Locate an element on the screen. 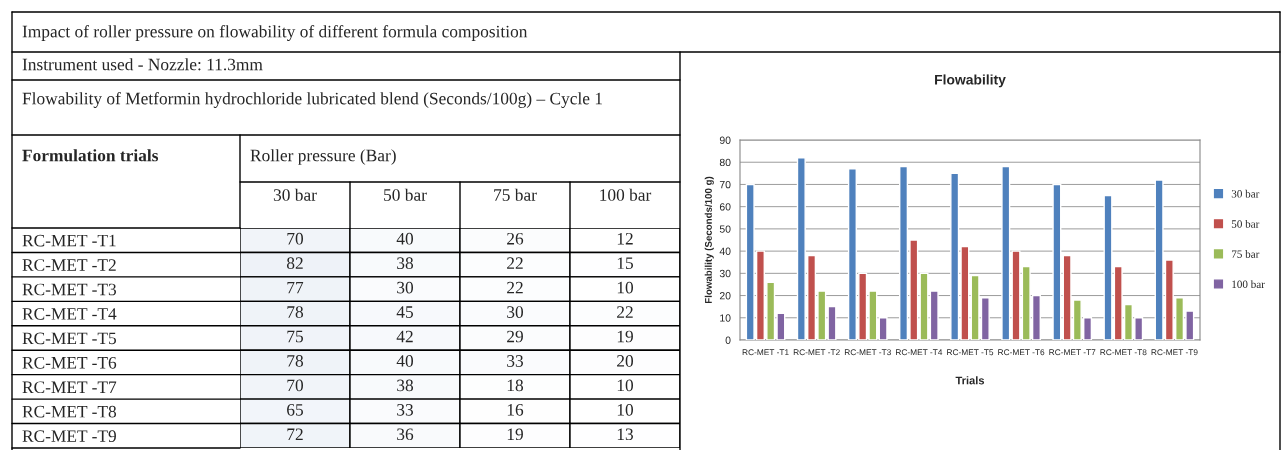 This screenshot has height=450, width=1288. y-tick-label: RC-MET -T8 is located at coordinates (69, 411).